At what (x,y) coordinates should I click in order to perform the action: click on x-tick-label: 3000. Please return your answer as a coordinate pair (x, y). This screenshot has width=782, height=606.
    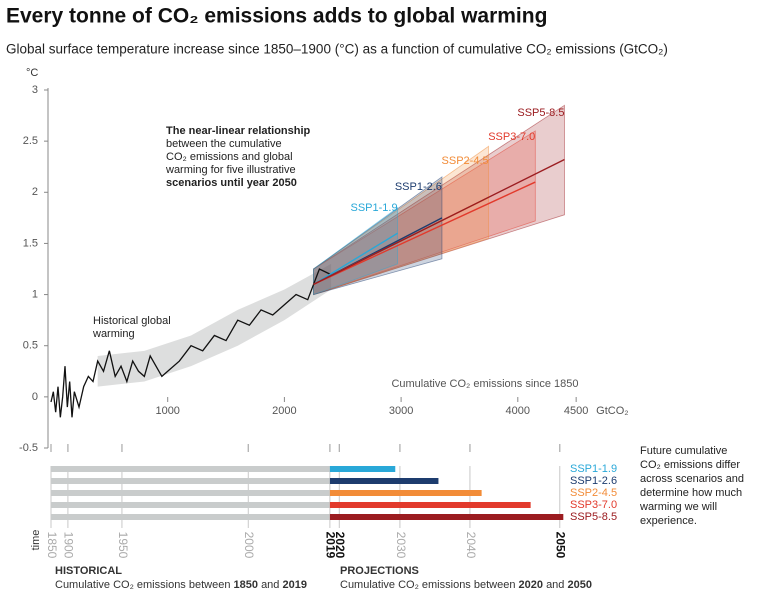
    Looking at the image, I should click on (401, 411).